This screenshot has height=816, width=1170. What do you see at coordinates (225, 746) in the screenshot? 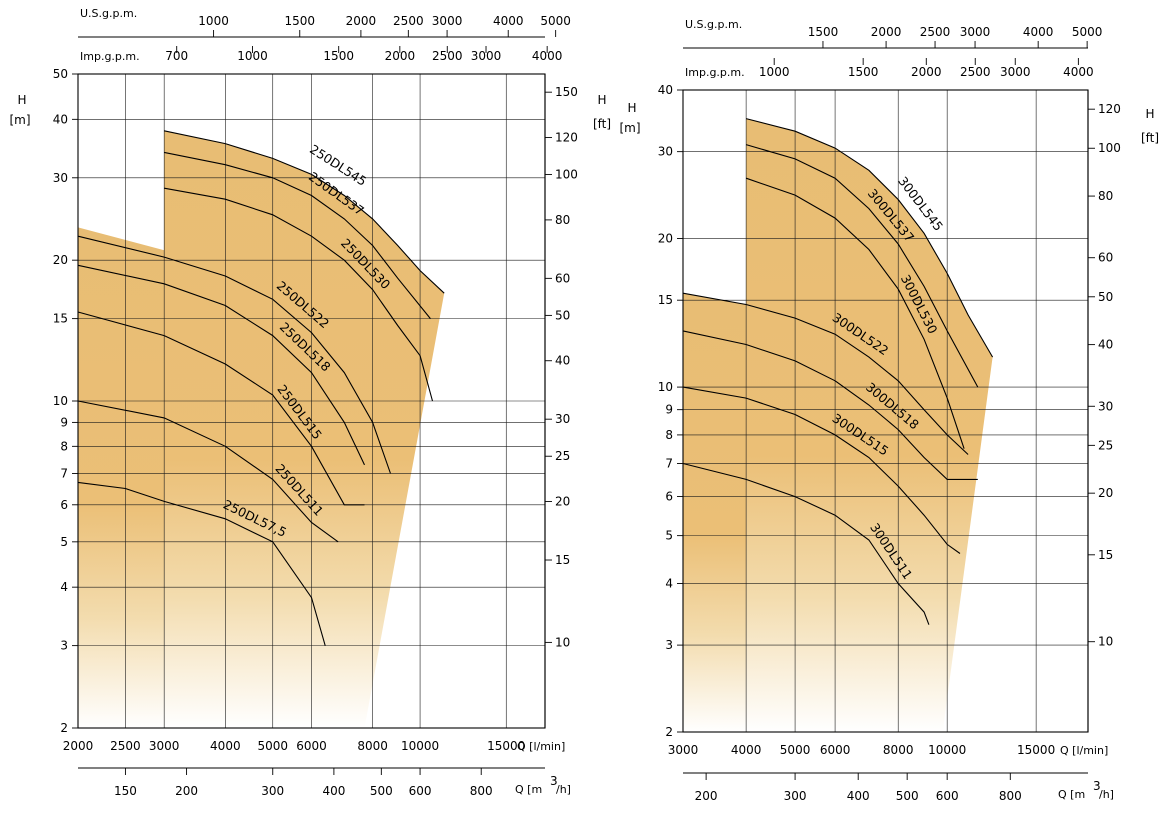
I see `x-tick-label: 4000` at bounding box center [225, 746].